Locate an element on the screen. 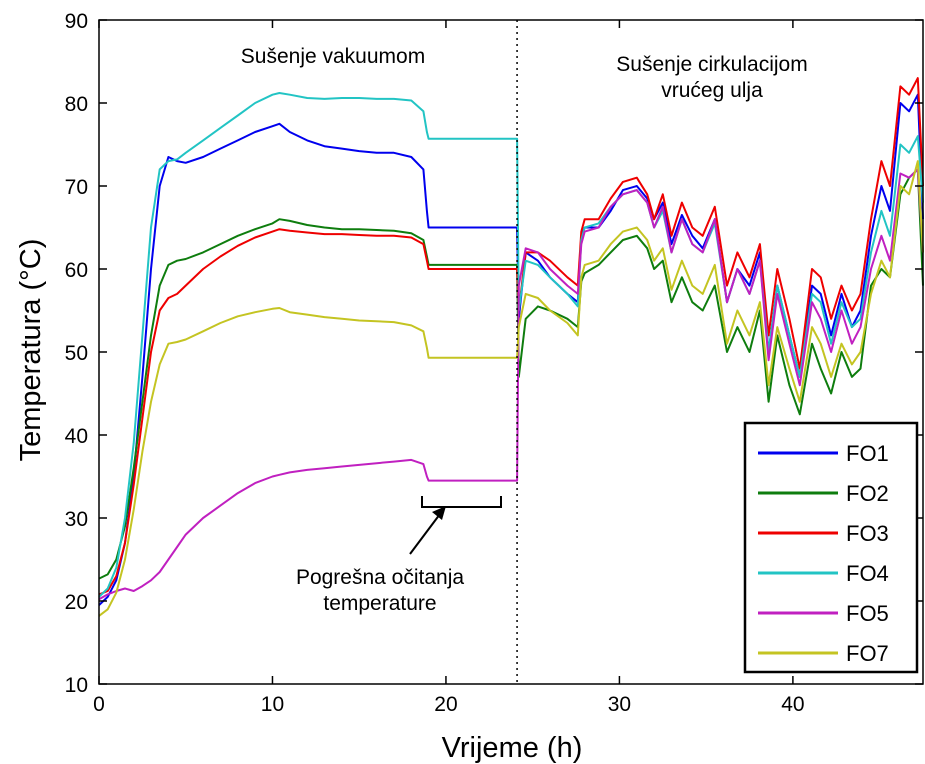 The image size is (925, 764). oil-drying-label-line1: Sušenje cirkulacijom is located at coordinates (711, 64).